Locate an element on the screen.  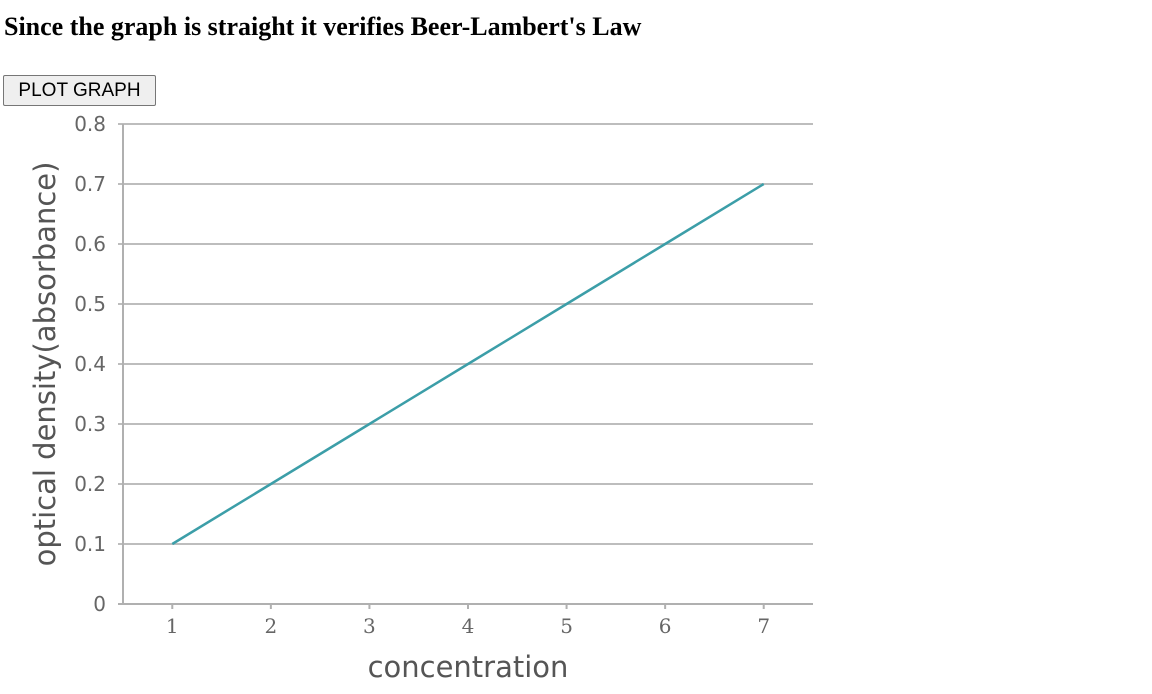
y-axis-title: optical density(absorbance) is located at coordinates (45, 364).